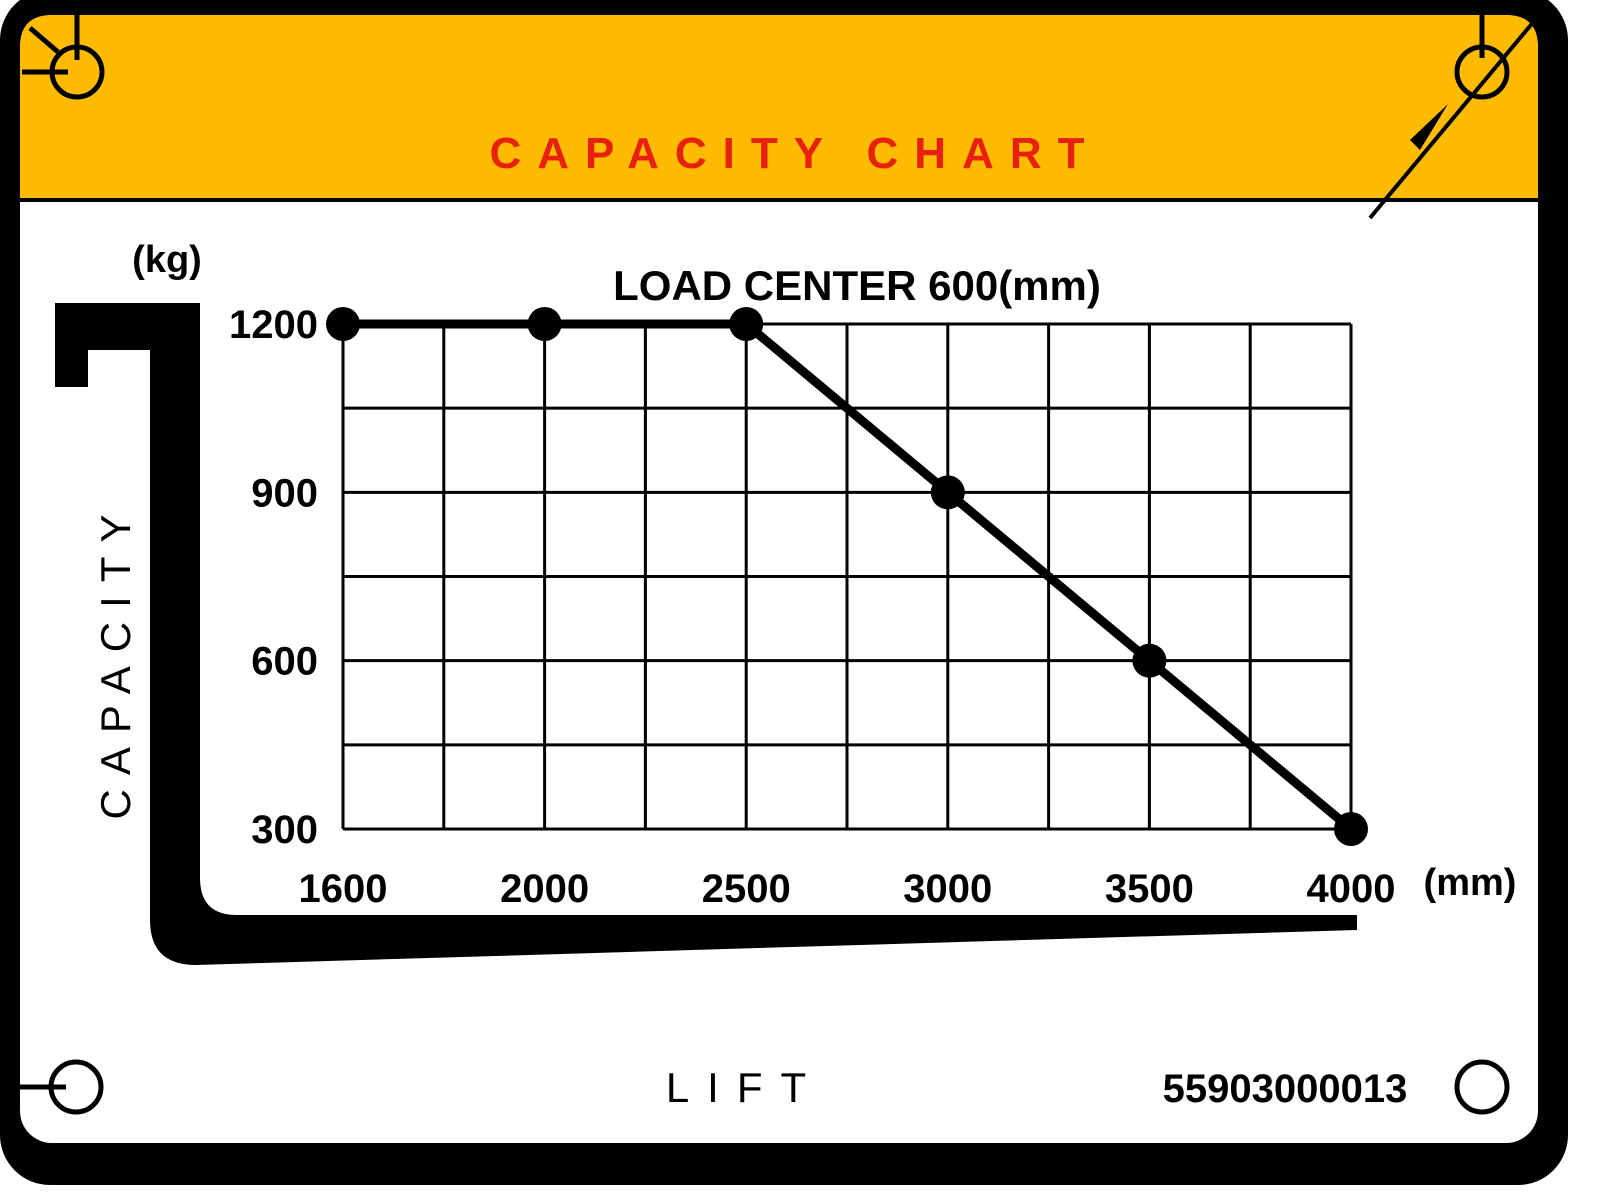 The image size is (1600, 1195). What do you see at coordinates (167, 260) in the screenshot?
I see `y-unit-label: (kg)` at bounding box center [167, 260].